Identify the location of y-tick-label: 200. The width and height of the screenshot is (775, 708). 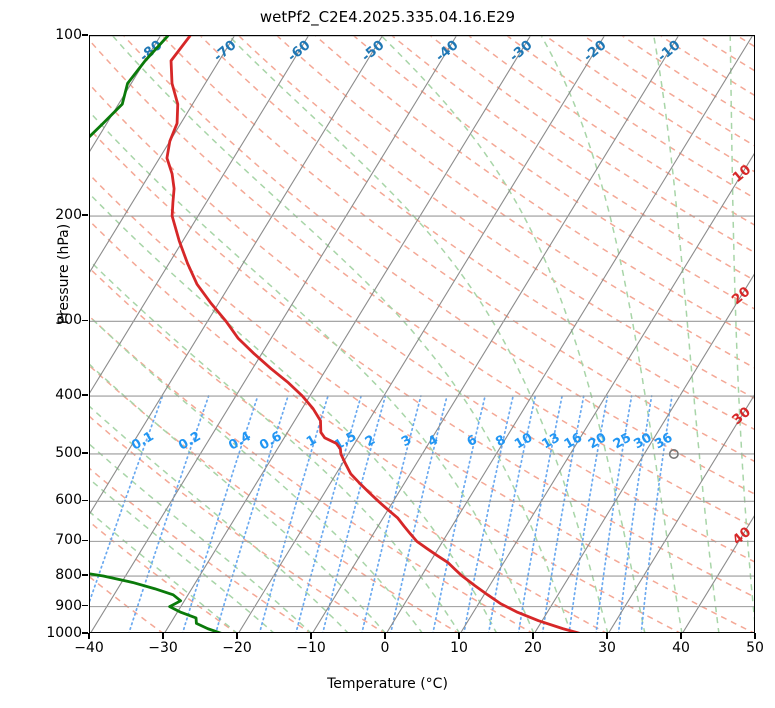
(68, 215).